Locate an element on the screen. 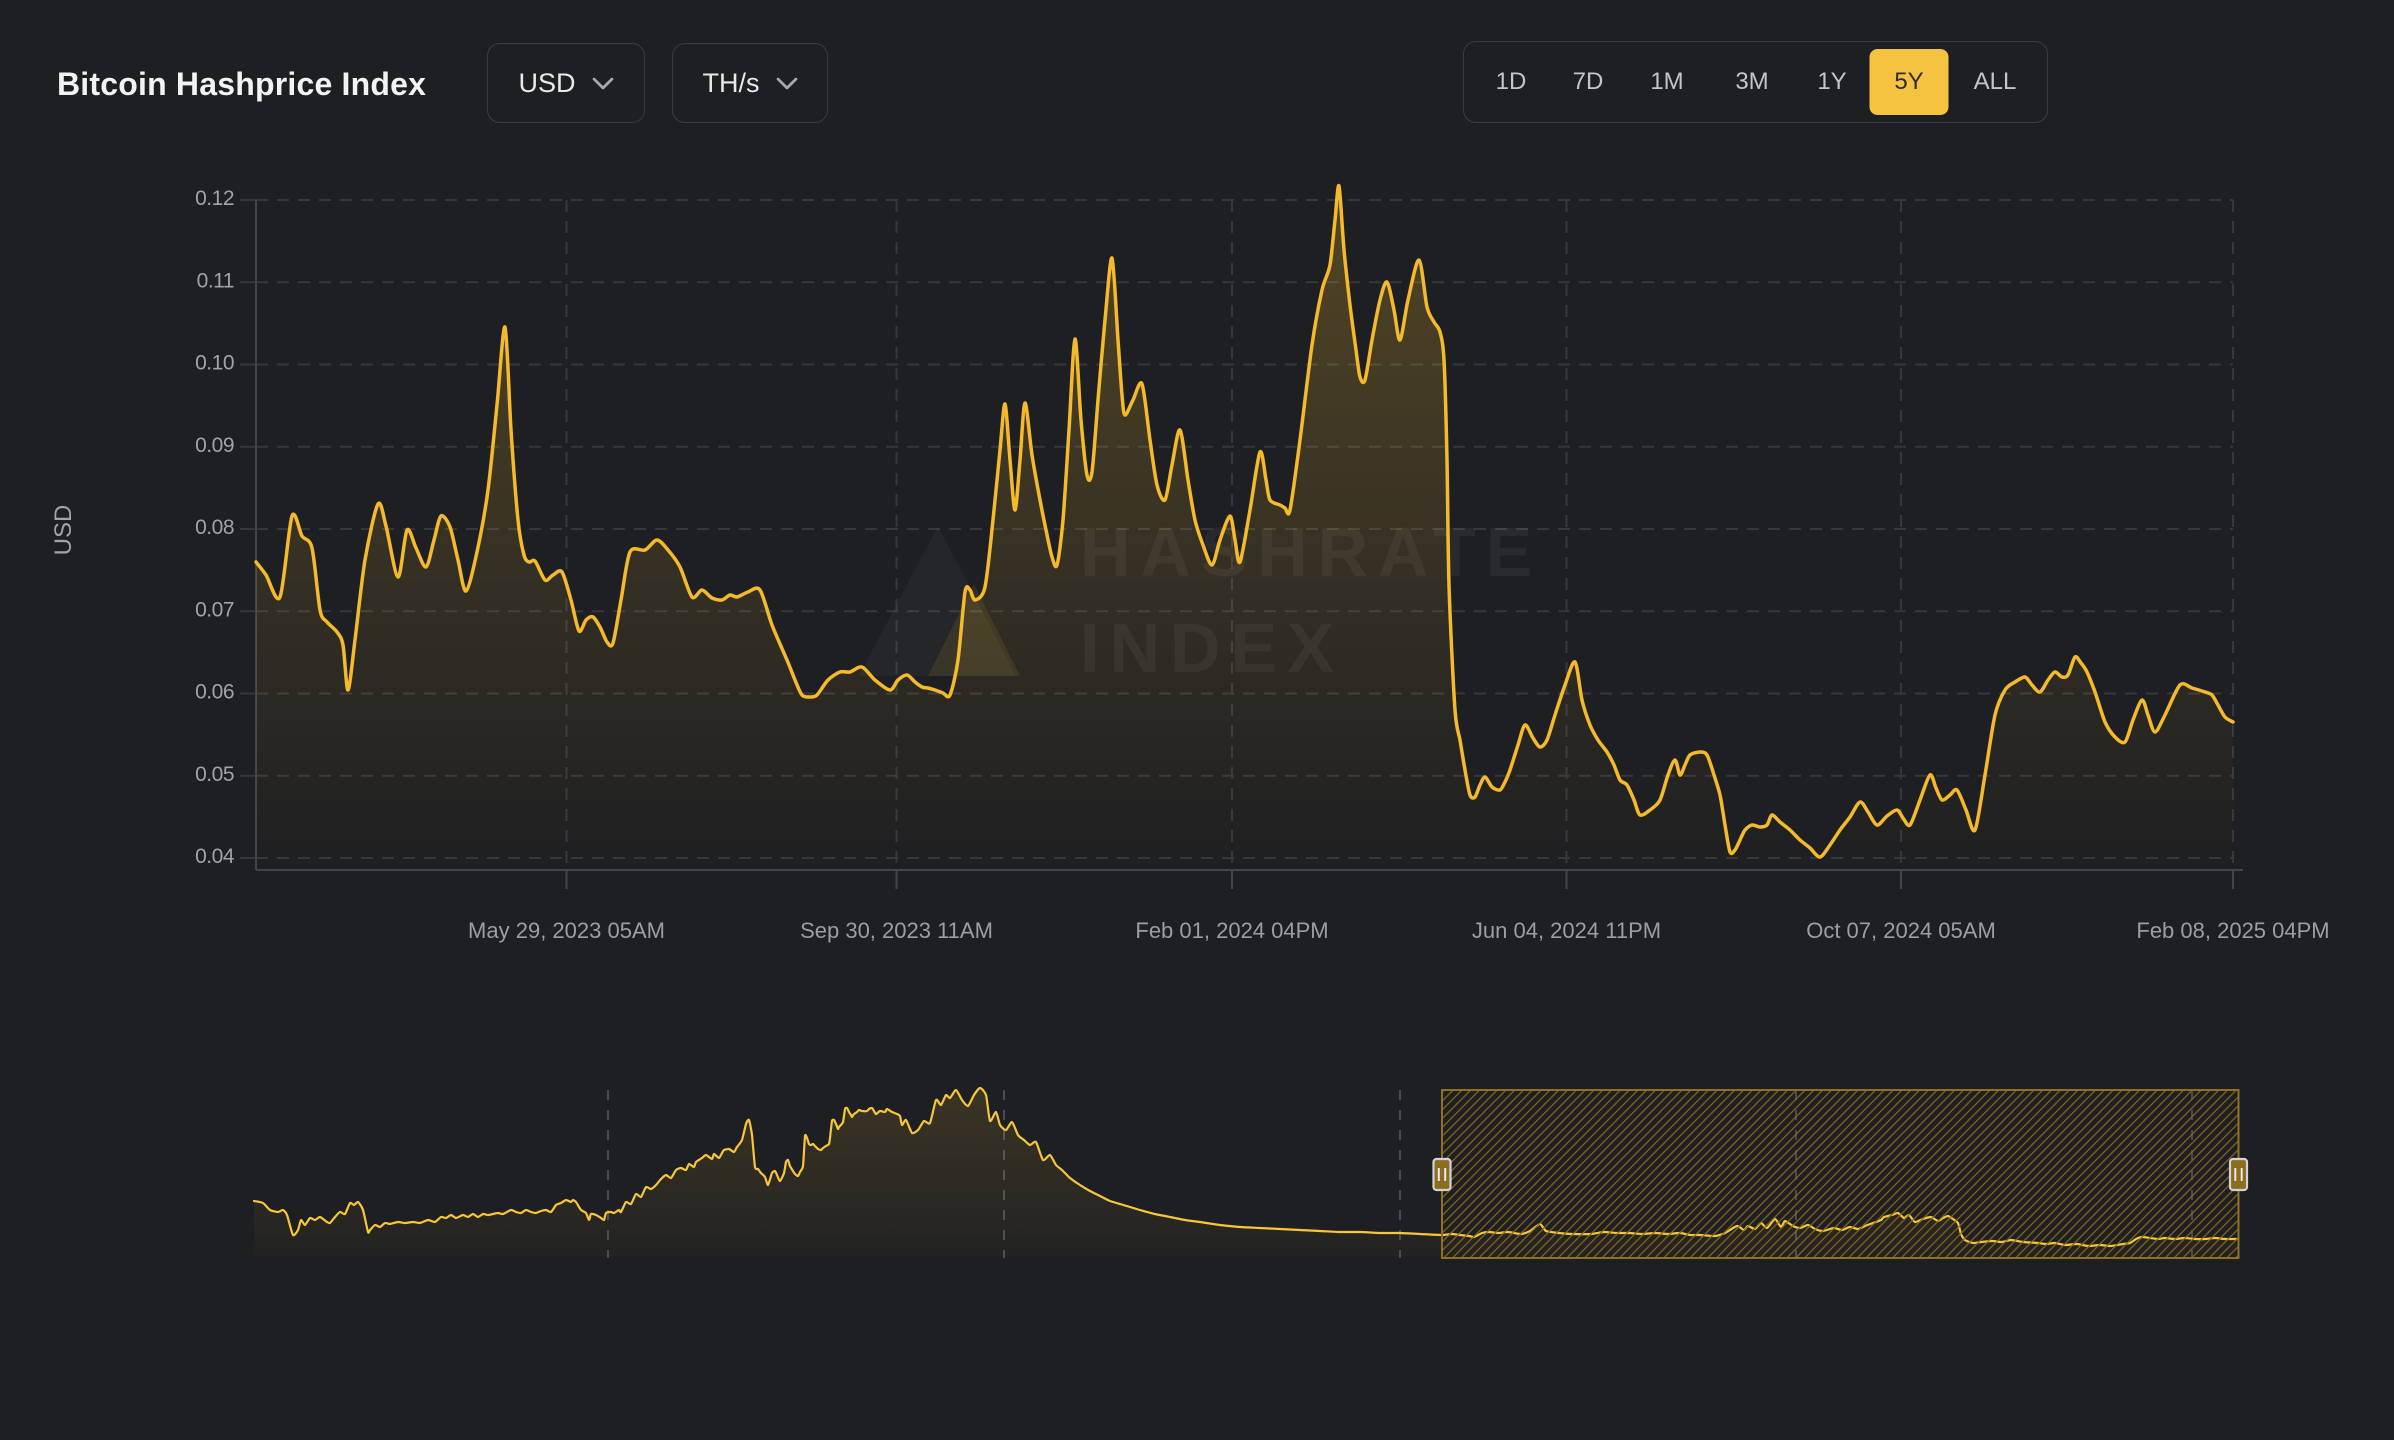  svg-text: 0.12 is located at coordinates (214, 198).